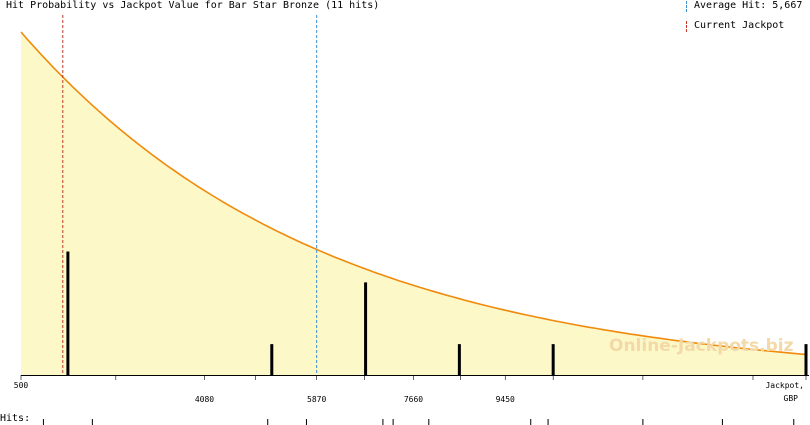 Image resolution: width=810 pixels, height=425 pixels. What do you see at coordinates (411, 389) in the screenshot?
I see `x-axis: 500 4080 5870 7660 9450 Jackpot, GBP` at bounding box center [411, 389].